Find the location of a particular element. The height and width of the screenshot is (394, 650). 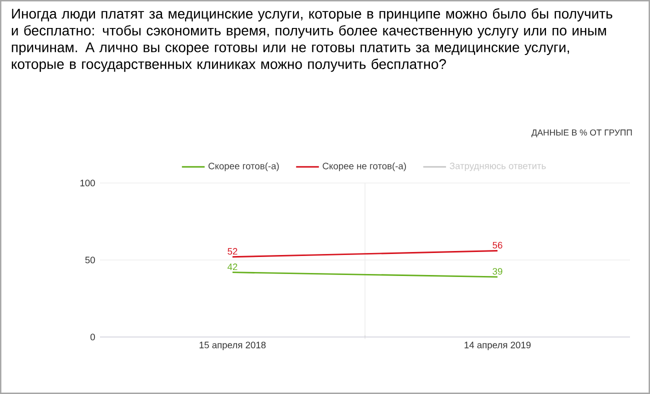

x-tick-label: 14 апреля 2019 is located at coordinates (497, 346).